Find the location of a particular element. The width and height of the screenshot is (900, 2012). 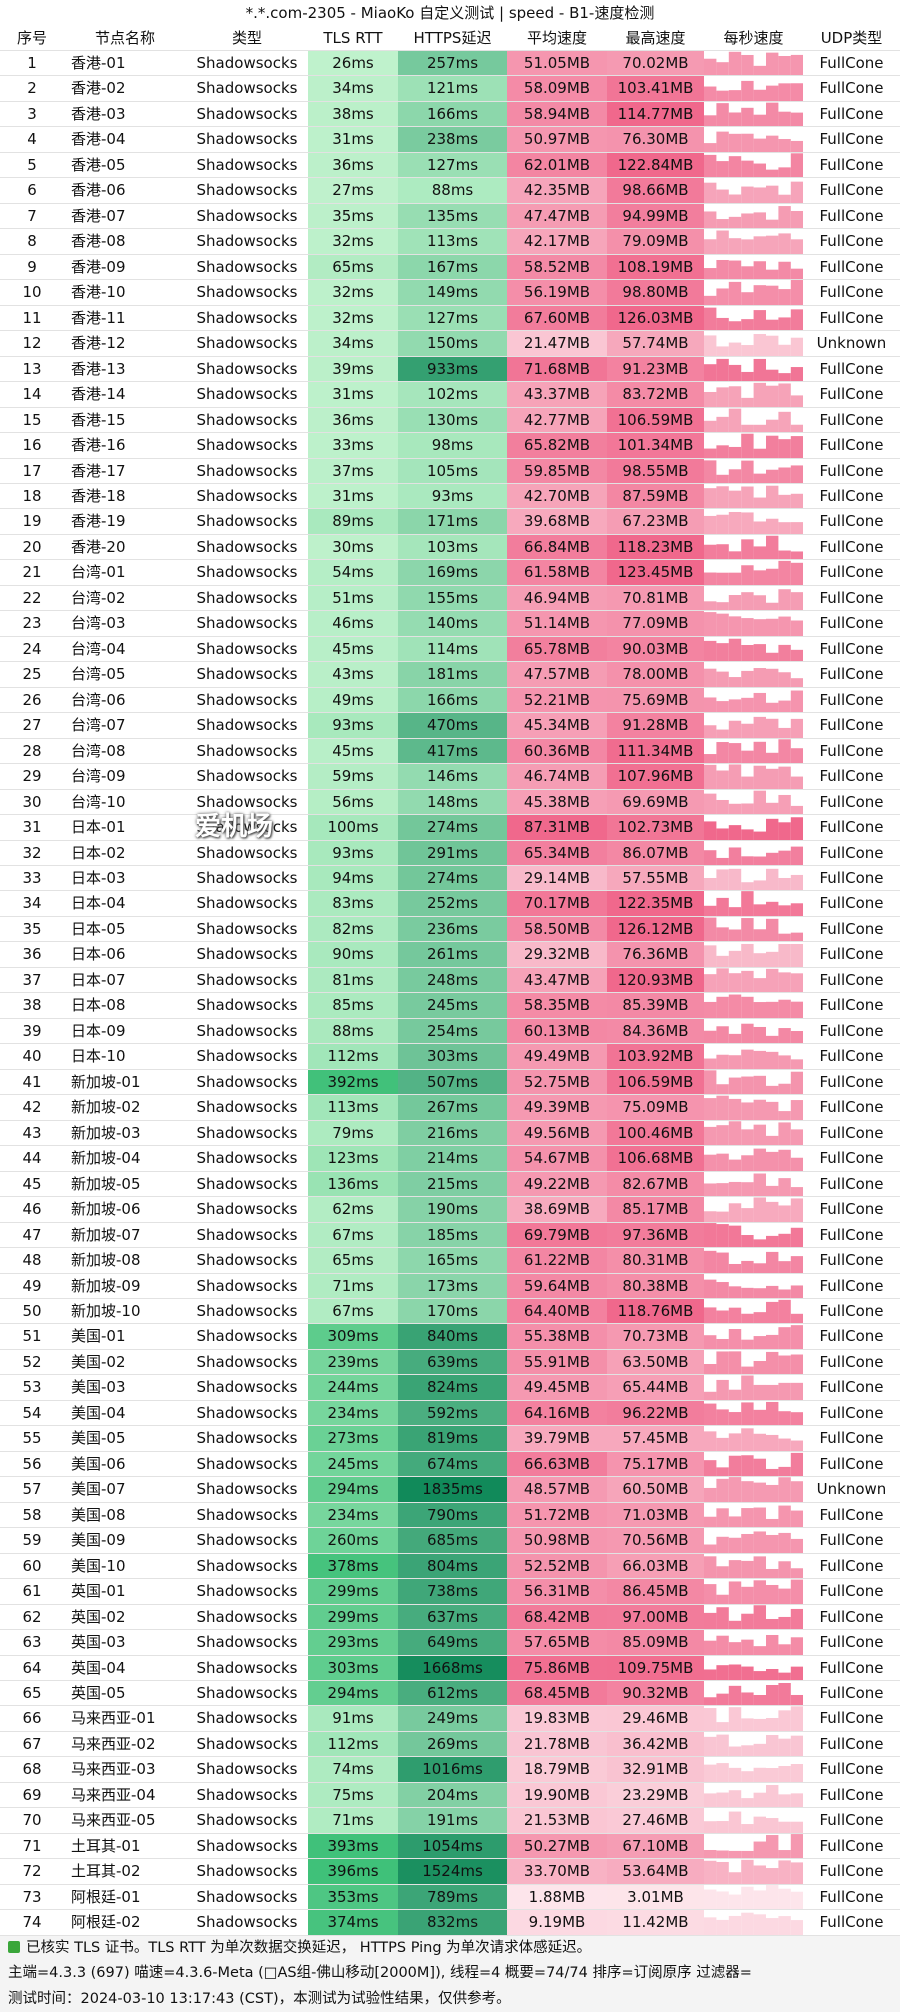

https-delay: 303ms is located at coordinates (452, 1057).